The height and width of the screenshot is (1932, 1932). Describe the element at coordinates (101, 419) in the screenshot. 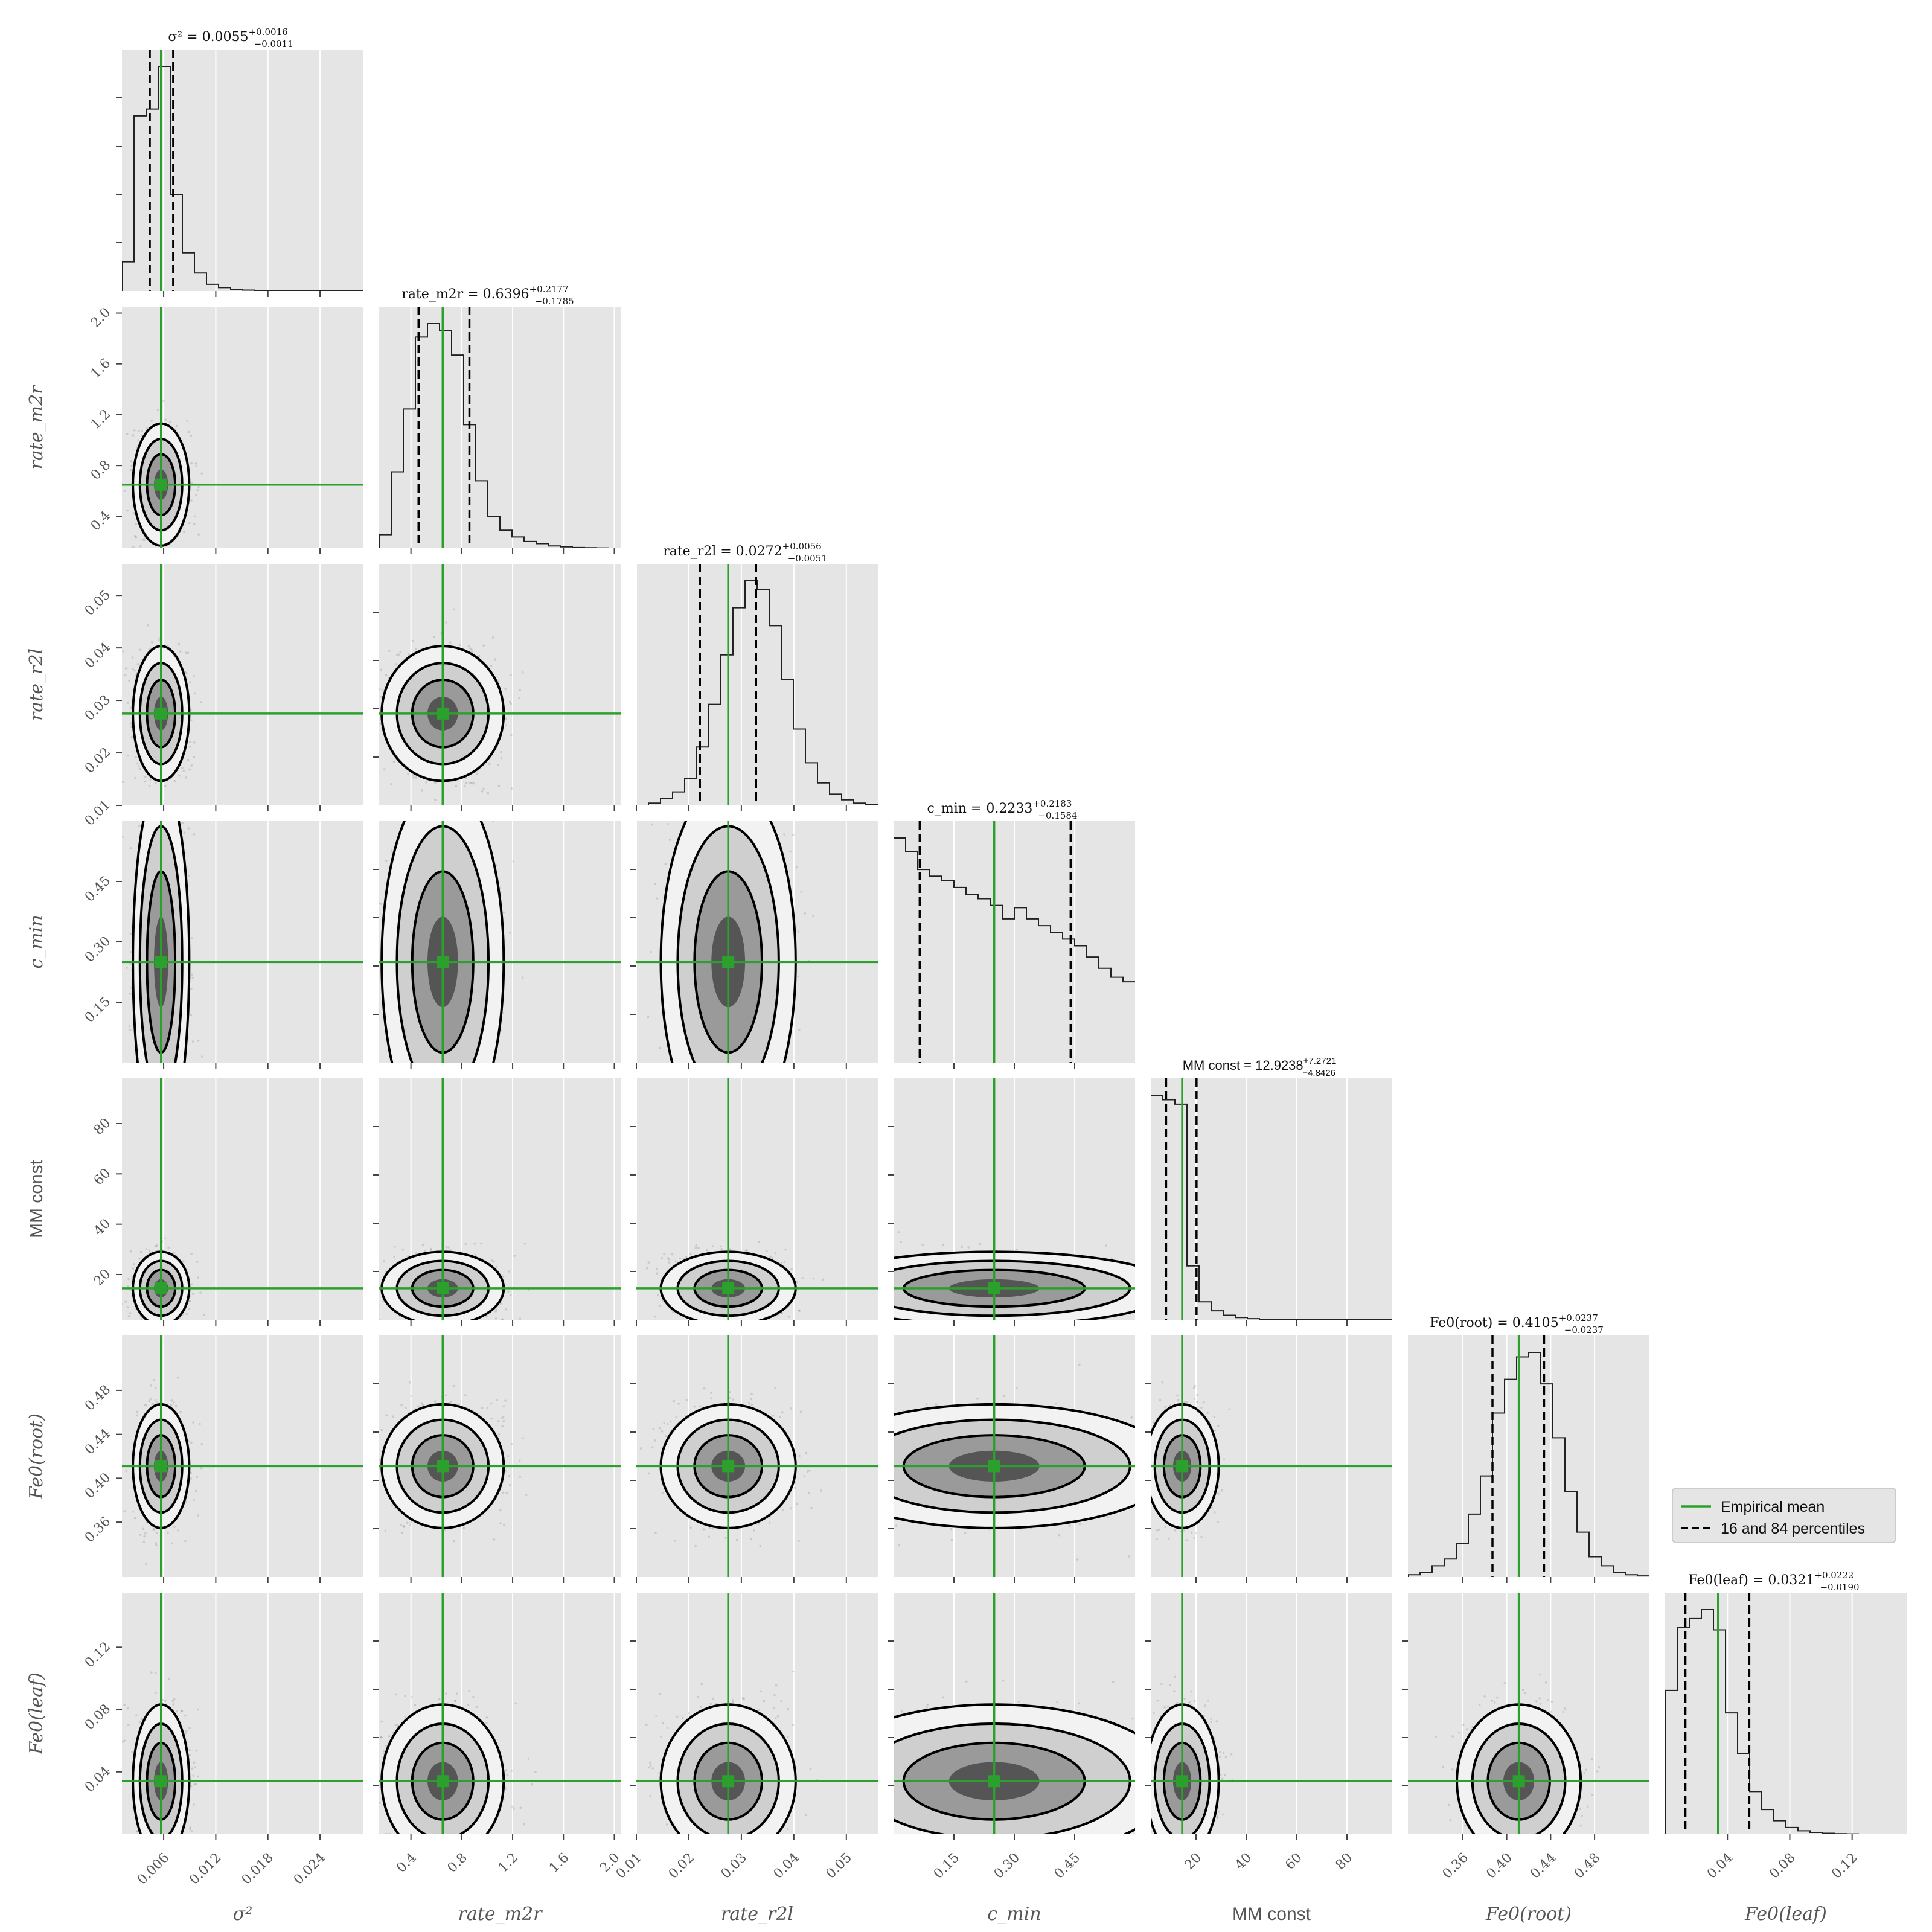

I see `y-tick-label: 1.2` at that location.